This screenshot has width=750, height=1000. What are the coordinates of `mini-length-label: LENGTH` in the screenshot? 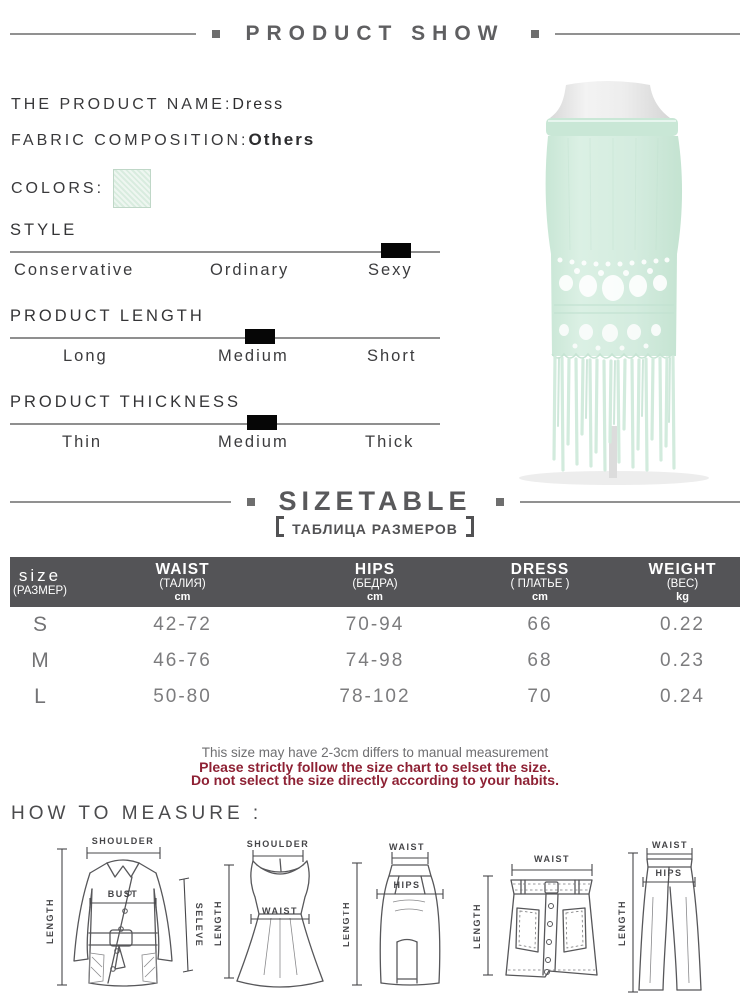 It's located at (477, 926).